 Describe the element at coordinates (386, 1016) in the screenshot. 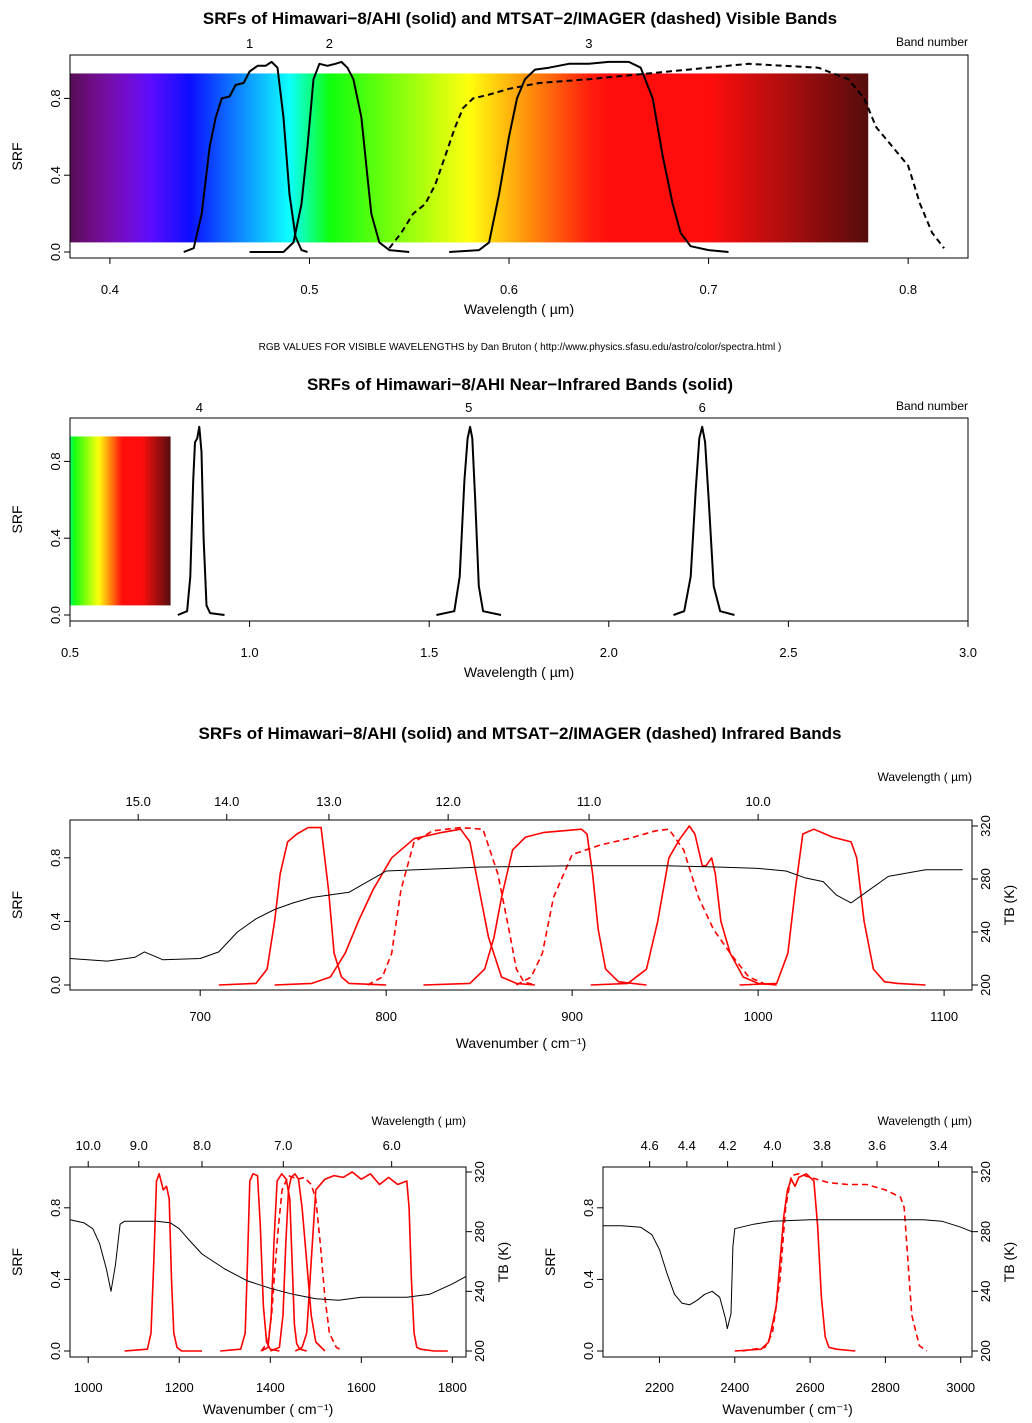

I see `x-tick-label: 800` at that location.